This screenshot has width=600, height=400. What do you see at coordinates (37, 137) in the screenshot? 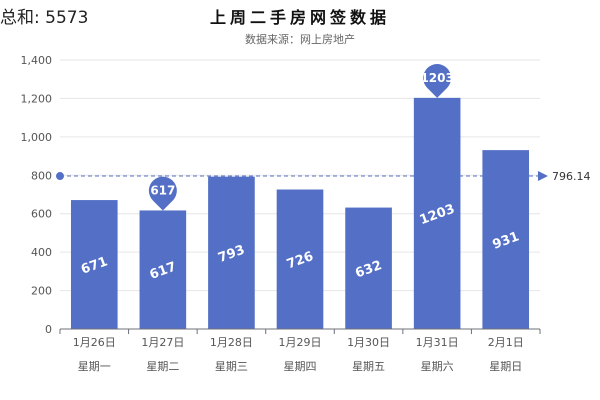
I see `y-tick-label: 1,000` at bounding box center [37, 137].